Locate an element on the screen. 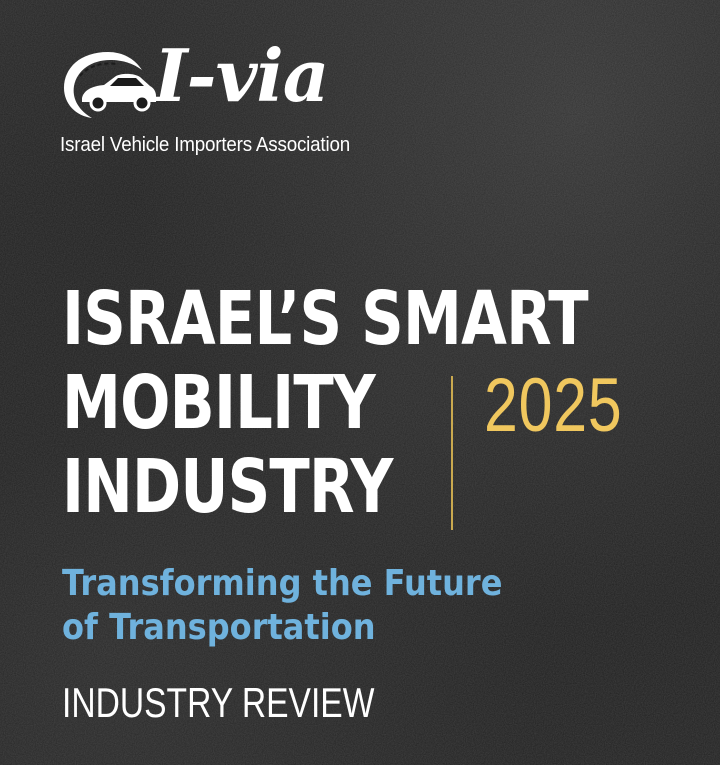  title-line-2: MOBILITY is located at coordinates (219, 403).